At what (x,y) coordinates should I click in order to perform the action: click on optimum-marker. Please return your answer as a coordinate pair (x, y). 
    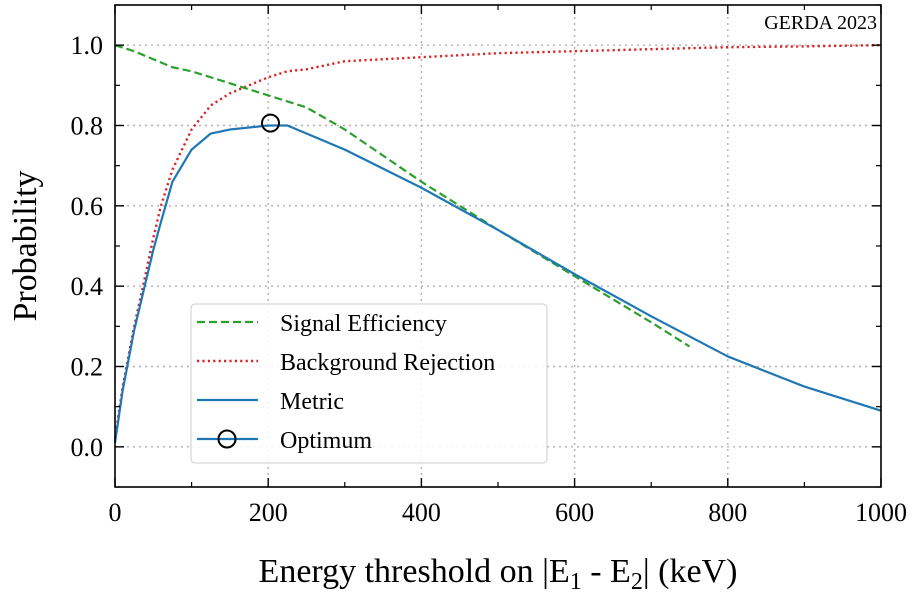
    Looking at the image, I should click on (270, 123).